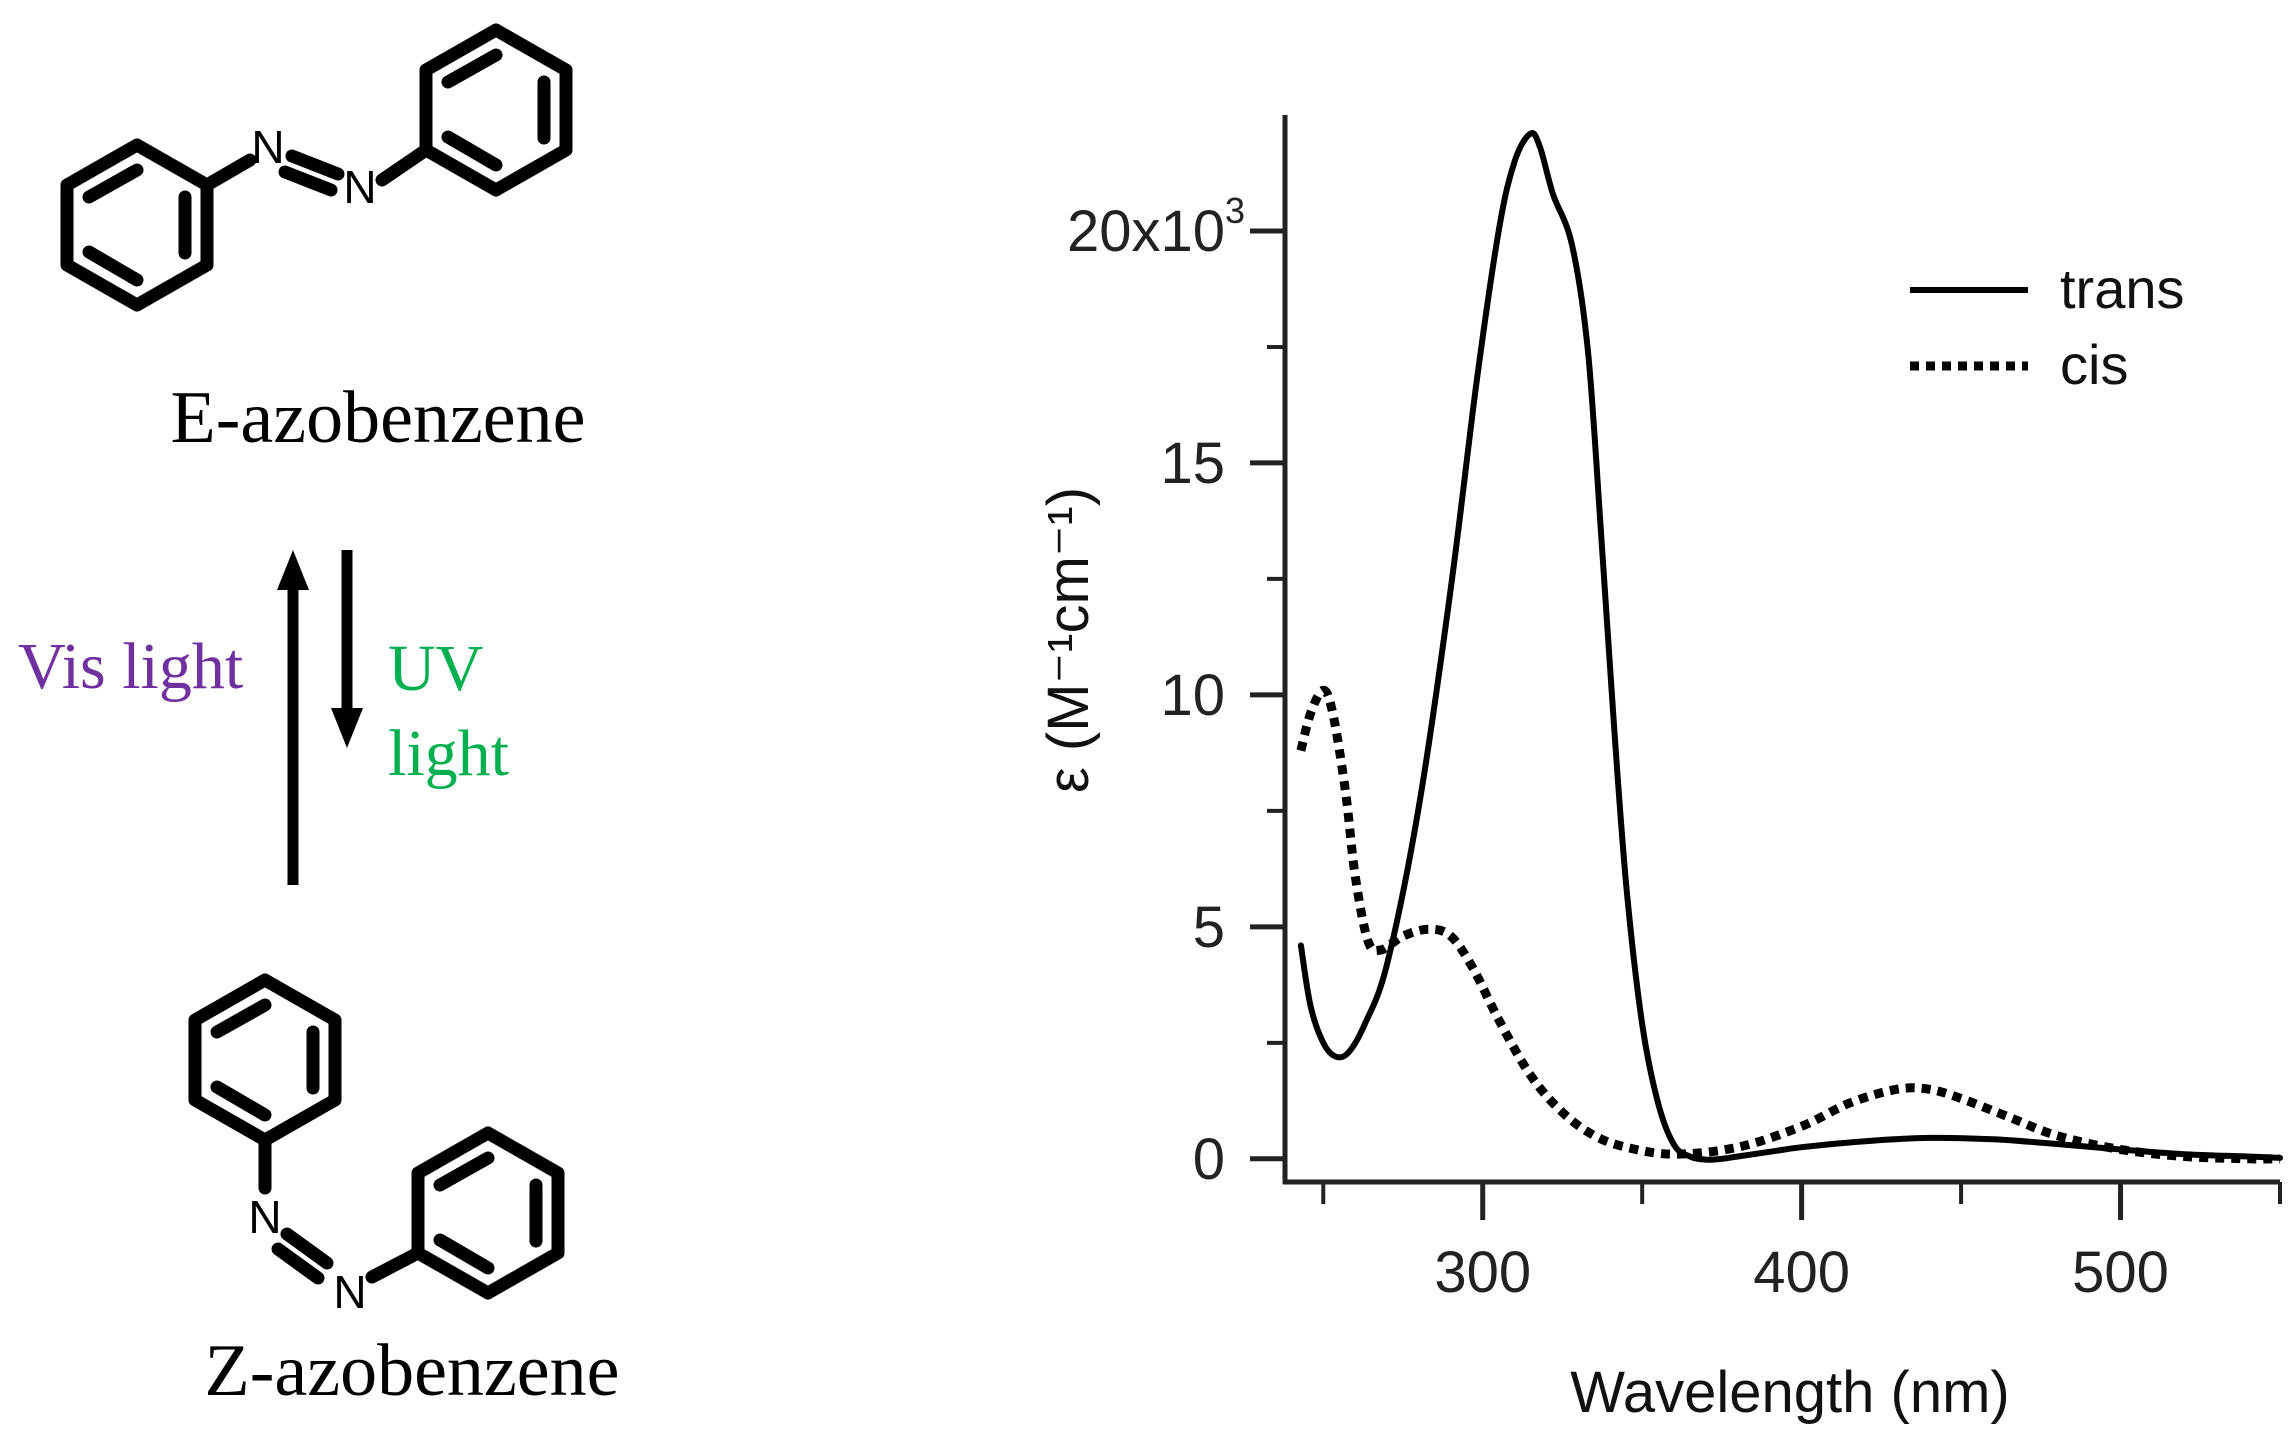 The image size is (2295, 1451). I want to click on x-tick-label: 500, so click(2120, 1272).